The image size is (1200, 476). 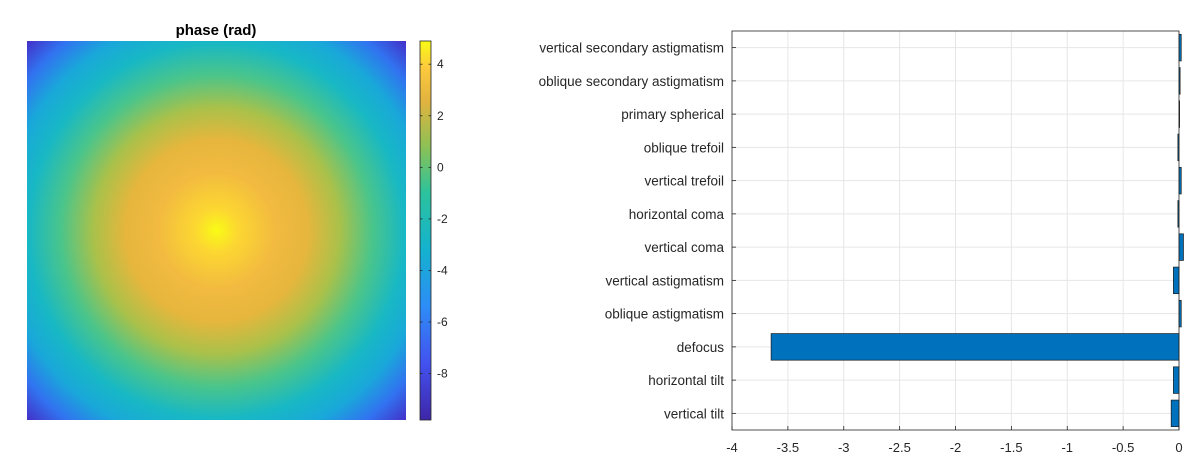 I want to click on y-tick-label: vertical astigmatism, so click(x=664, y=280).